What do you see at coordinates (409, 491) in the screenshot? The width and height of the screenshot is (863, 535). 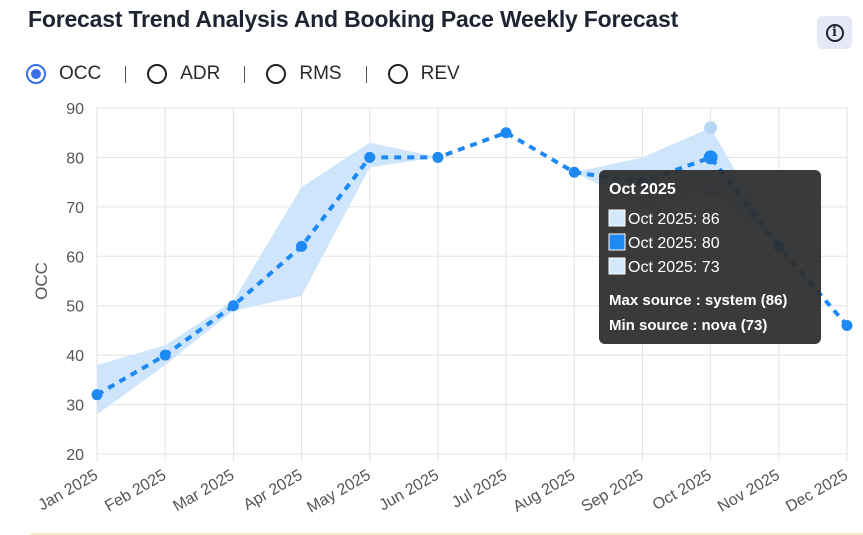 I see `x-tick-label: Jun 2025` at bounding box center [409, 491].